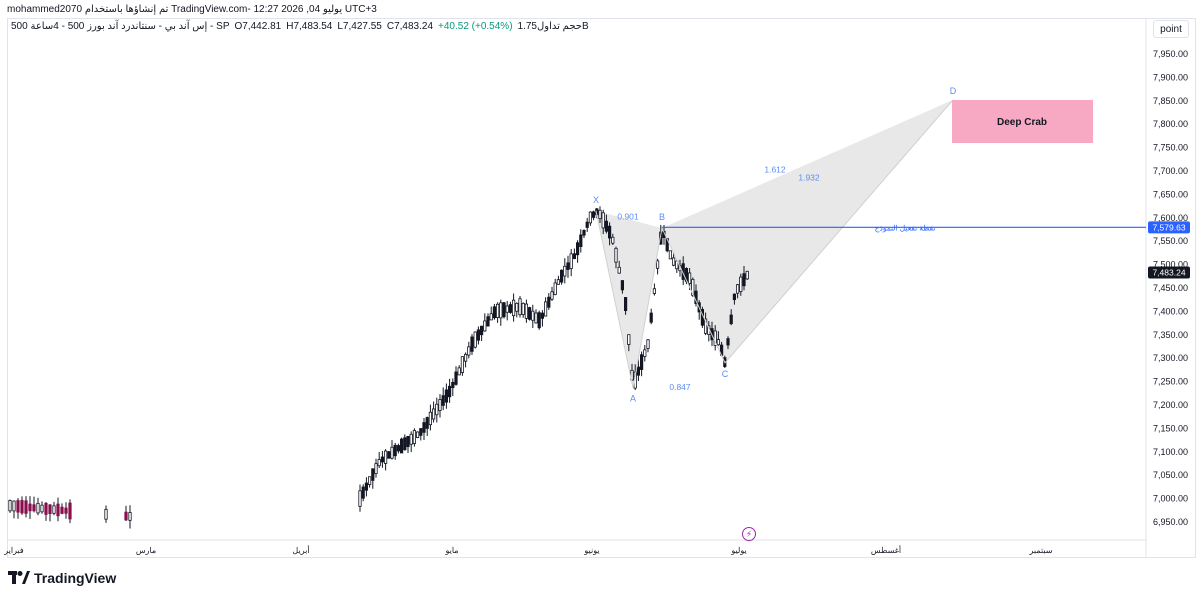 This screenshot has width=1200, height=599. I want to click on open-value: O7,442.81, so click(258, 26).